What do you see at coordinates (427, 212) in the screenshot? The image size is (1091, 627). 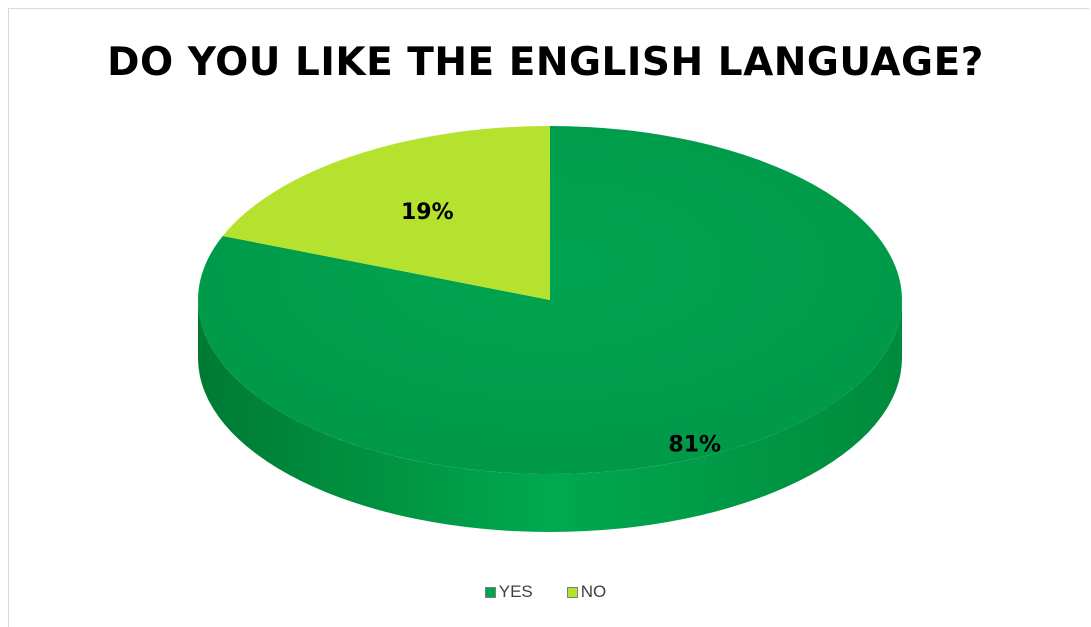 I see `data-label-no: 19%` at bounding box center [427, 212].